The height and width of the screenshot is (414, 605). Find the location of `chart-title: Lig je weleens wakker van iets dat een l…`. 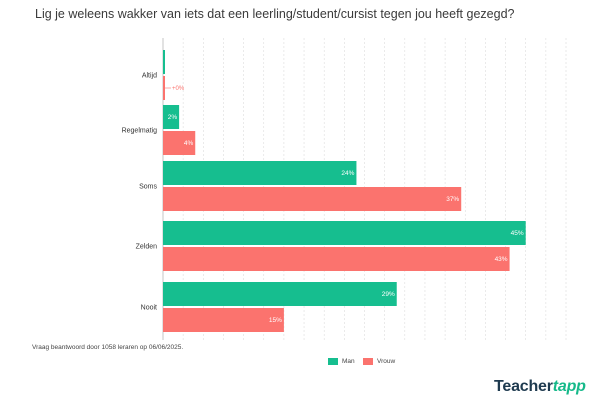

chart-title: Lig je weleens wakker van iets dat een l… is located at coordinates (275, 14).